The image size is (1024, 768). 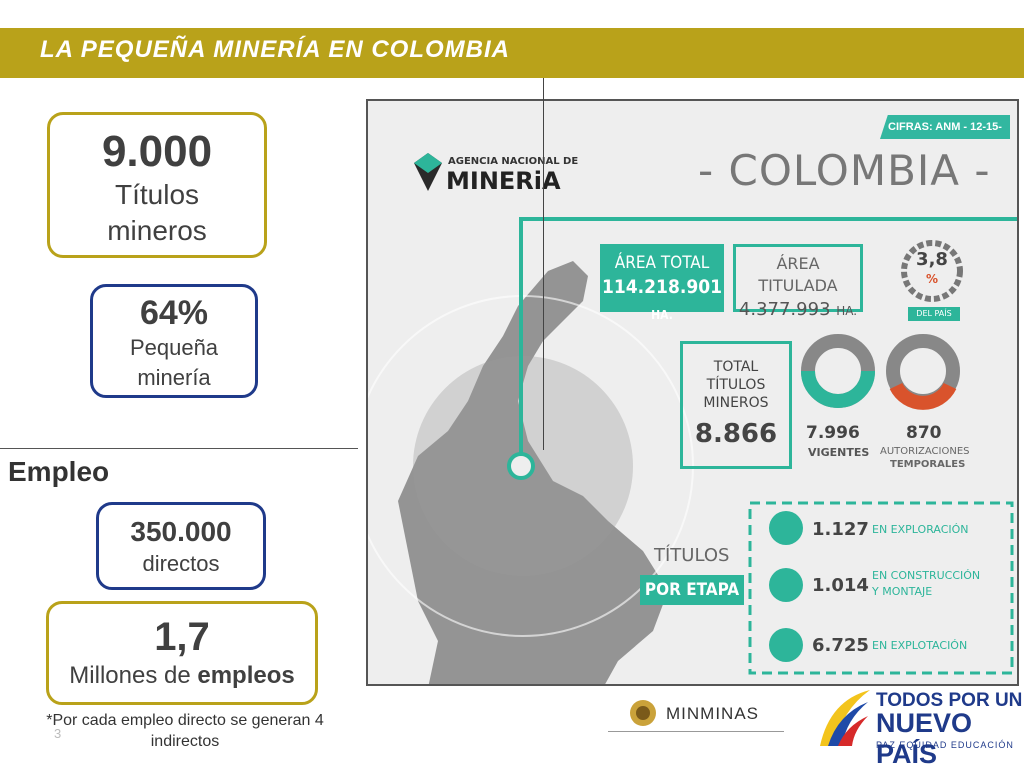 I want to click on country-title: - COLOMBIA -, so click(x=844, y=170).